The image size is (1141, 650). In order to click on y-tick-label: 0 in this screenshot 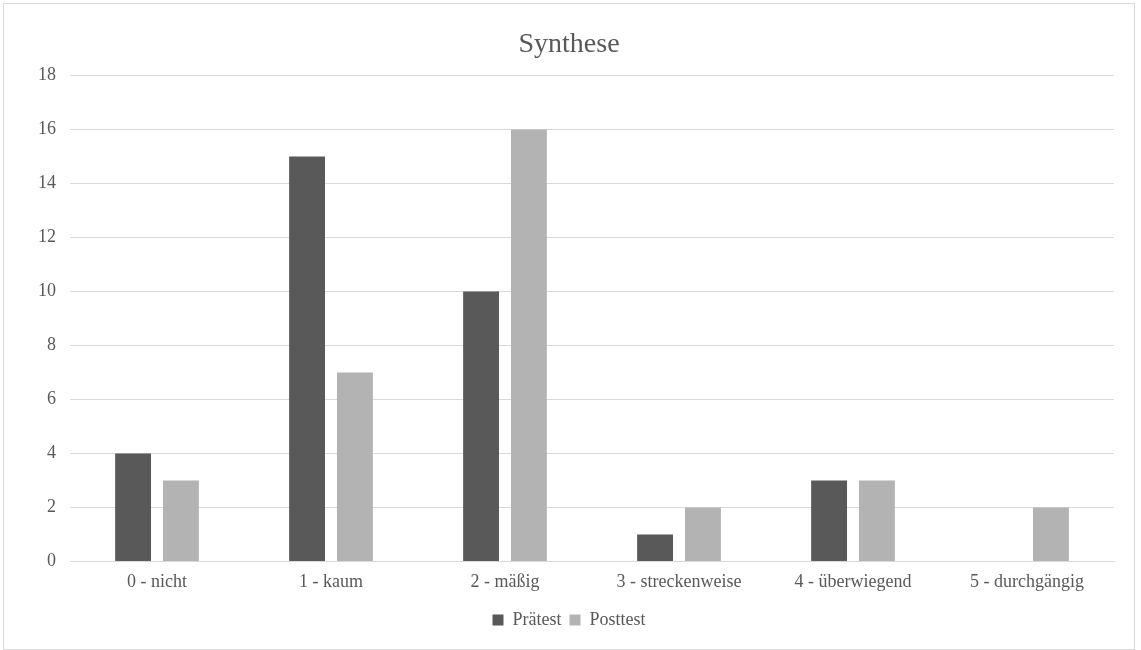, I will do `click(51, 560)`.